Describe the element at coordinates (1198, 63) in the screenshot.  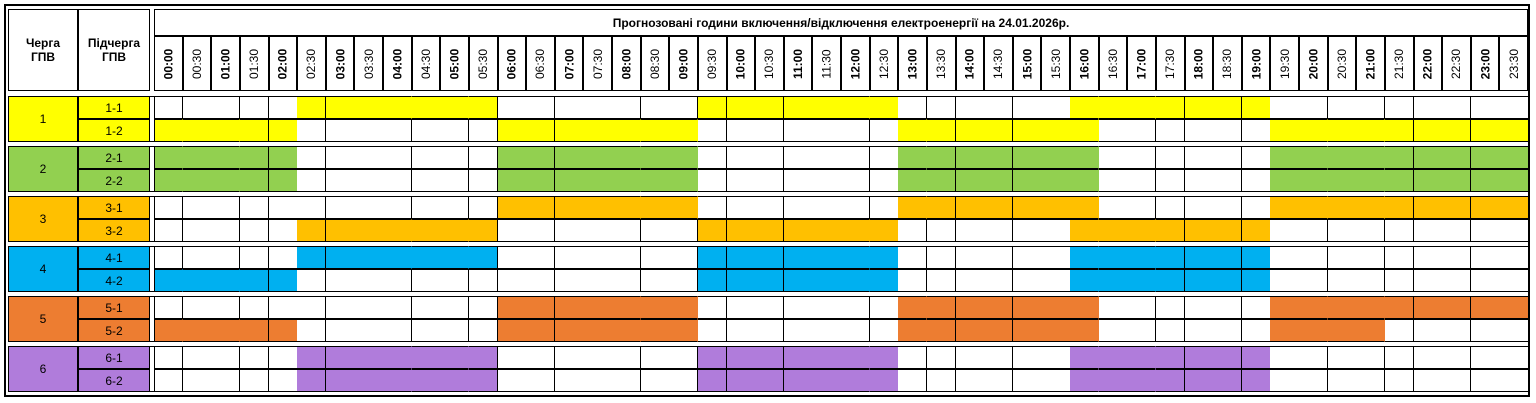
I see `time-slot-label: 18:00` at that location.